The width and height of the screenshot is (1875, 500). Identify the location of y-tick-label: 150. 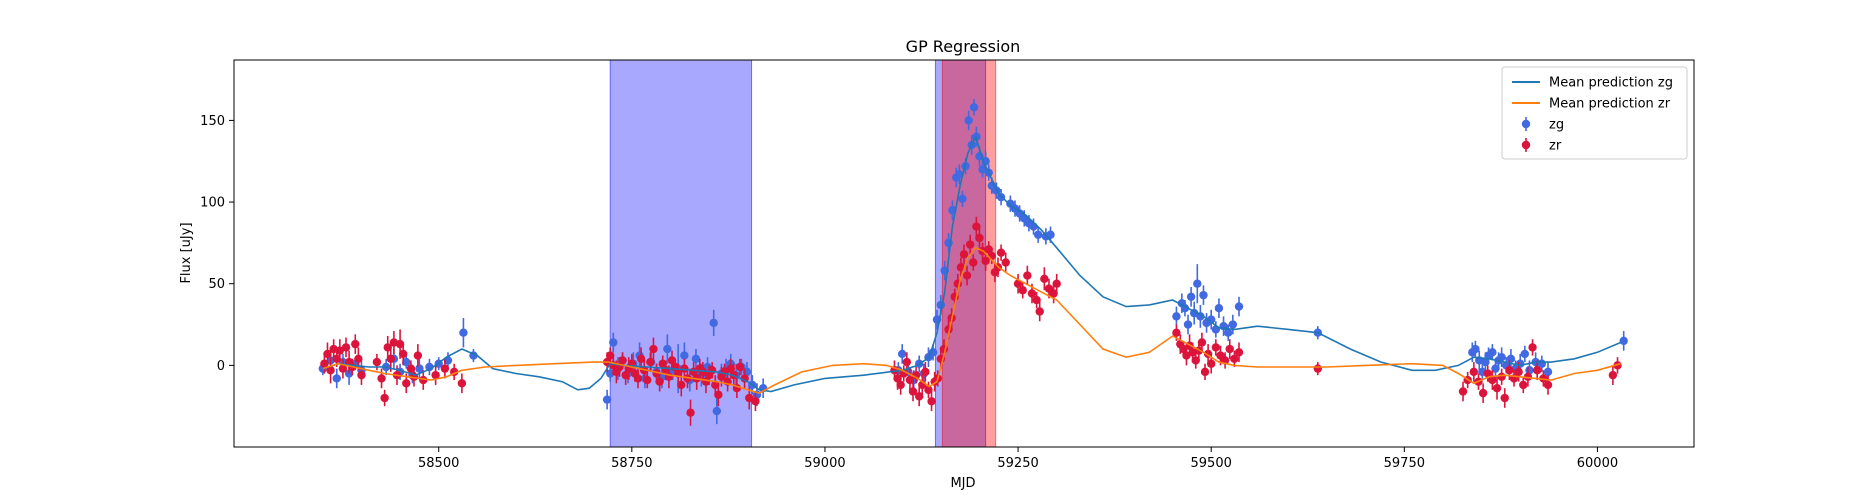
(212, 121).